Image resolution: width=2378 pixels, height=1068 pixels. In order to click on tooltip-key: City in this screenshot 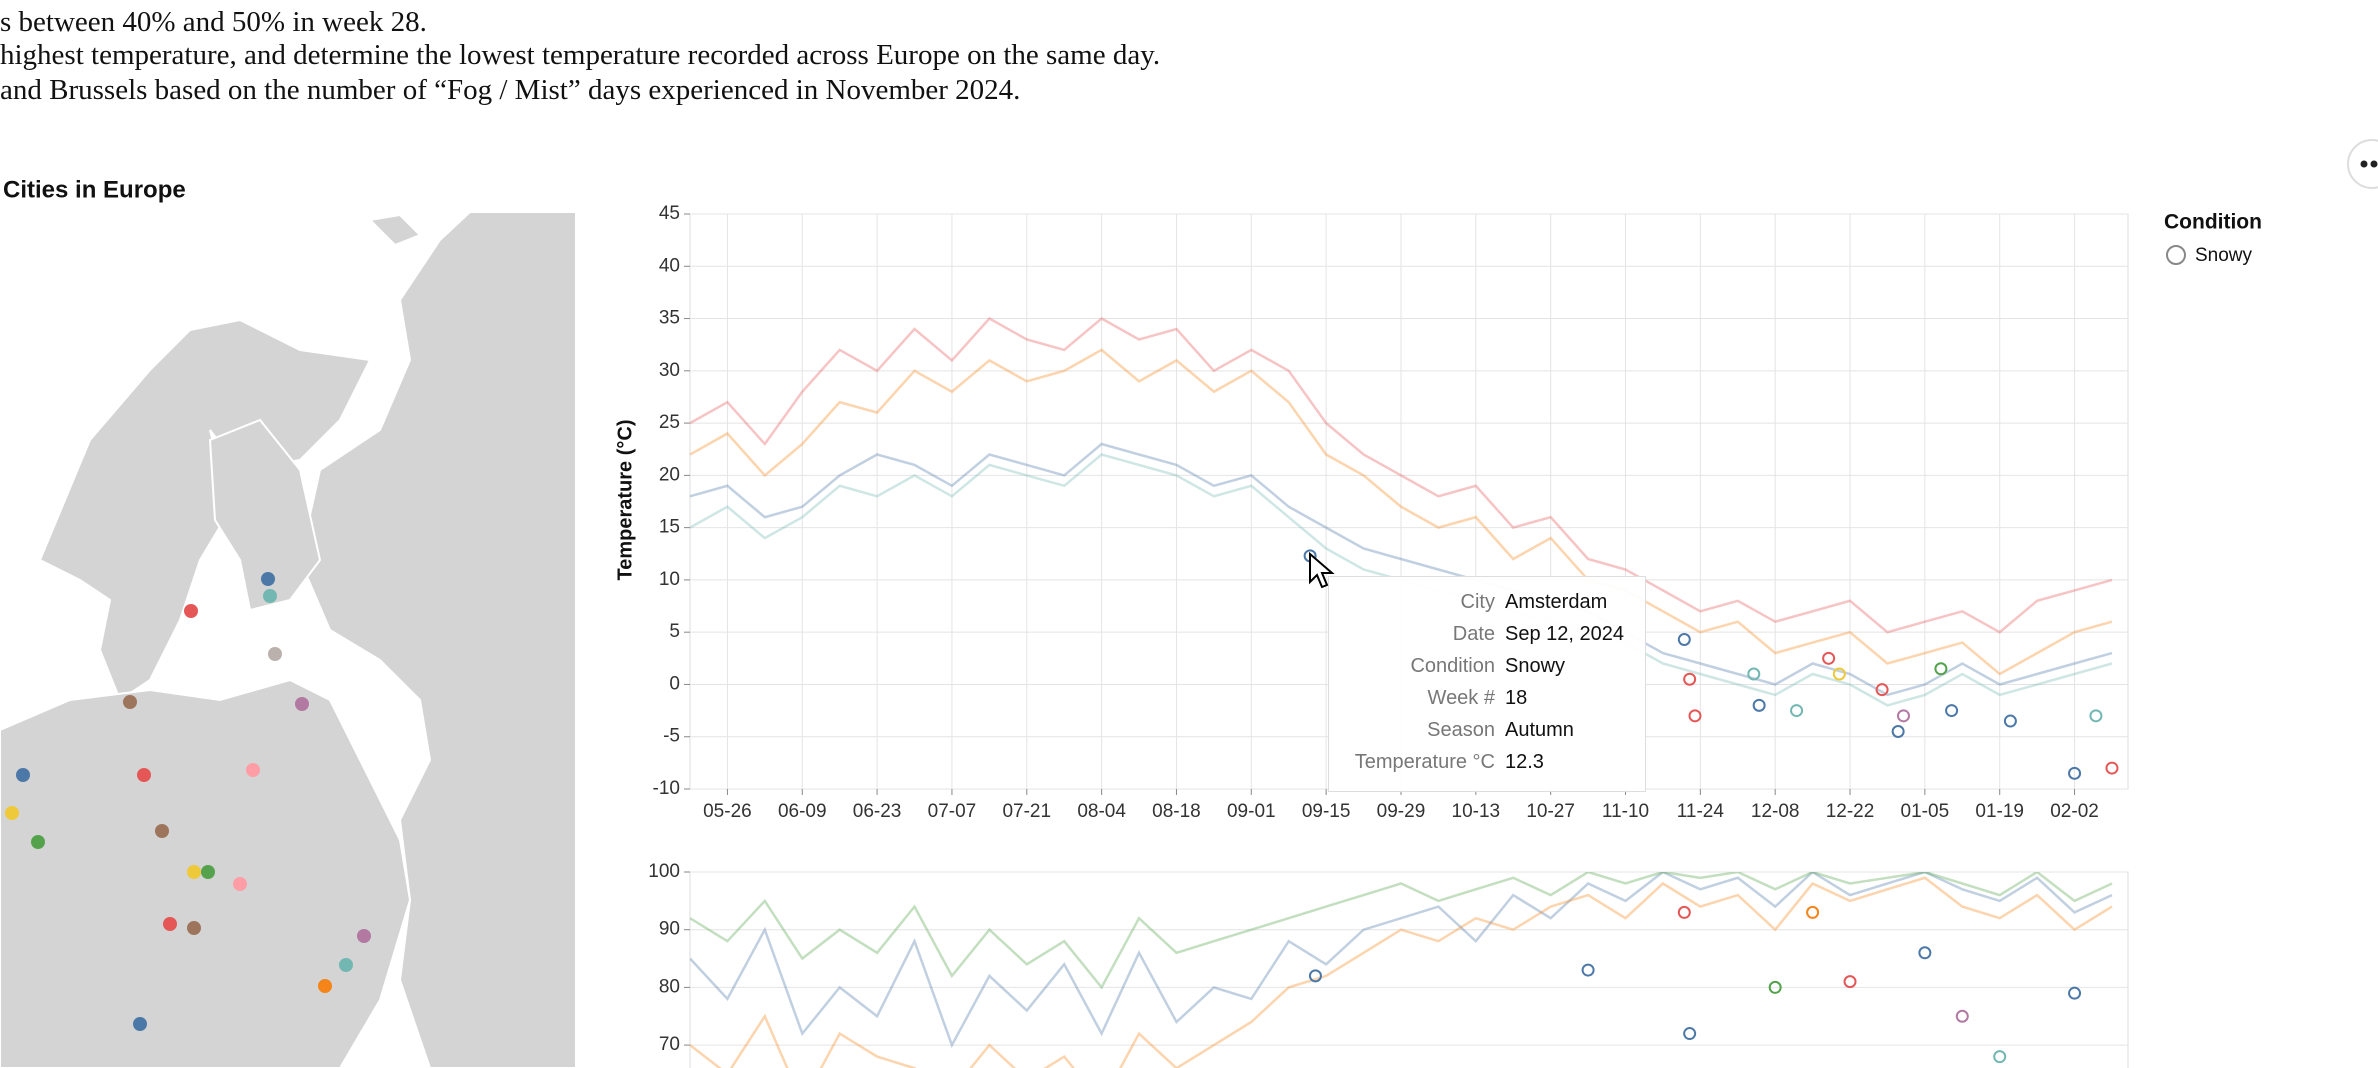, I will do `click(1477, 602)`.